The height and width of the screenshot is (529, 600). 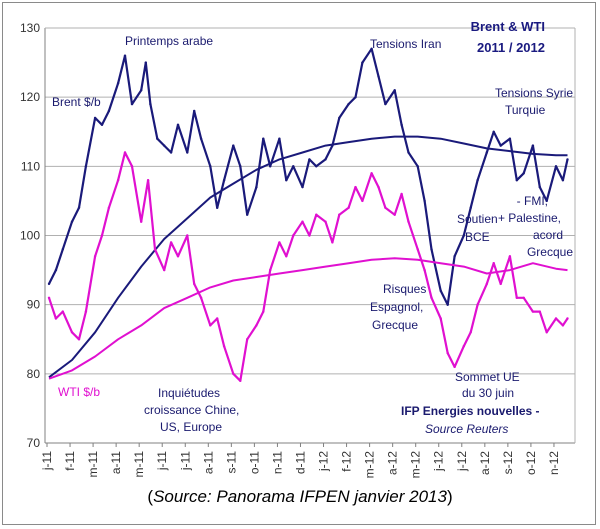 What do you see at coordinates (70, 461) in the screenshot?
I see `x-tick-label-1: f-11` at bounding box center [70, 461].